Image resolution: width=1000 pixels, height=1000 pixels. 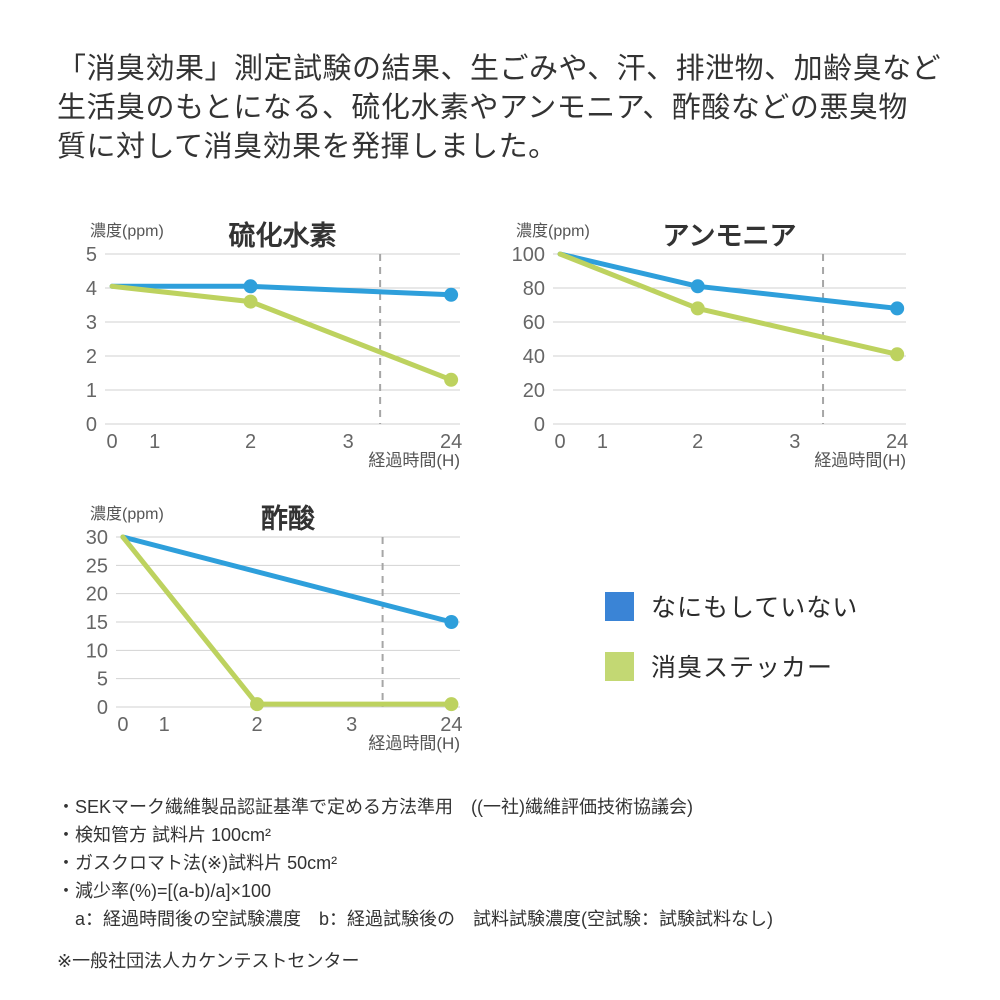 What do you see at coordinates (534, 323) in the screenshot?
I see `svg-text: 60` at bounding box center [534, 323].